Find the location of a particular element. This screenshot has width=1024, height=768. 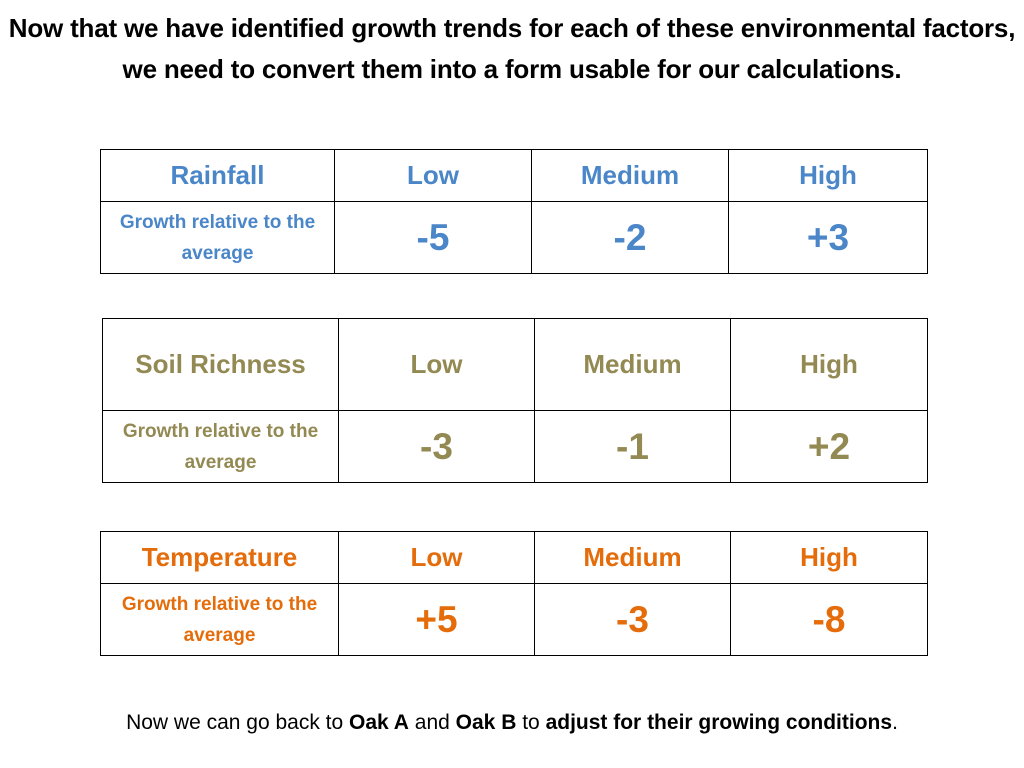

value-medium: -2 is located at coordinates (630, 237).